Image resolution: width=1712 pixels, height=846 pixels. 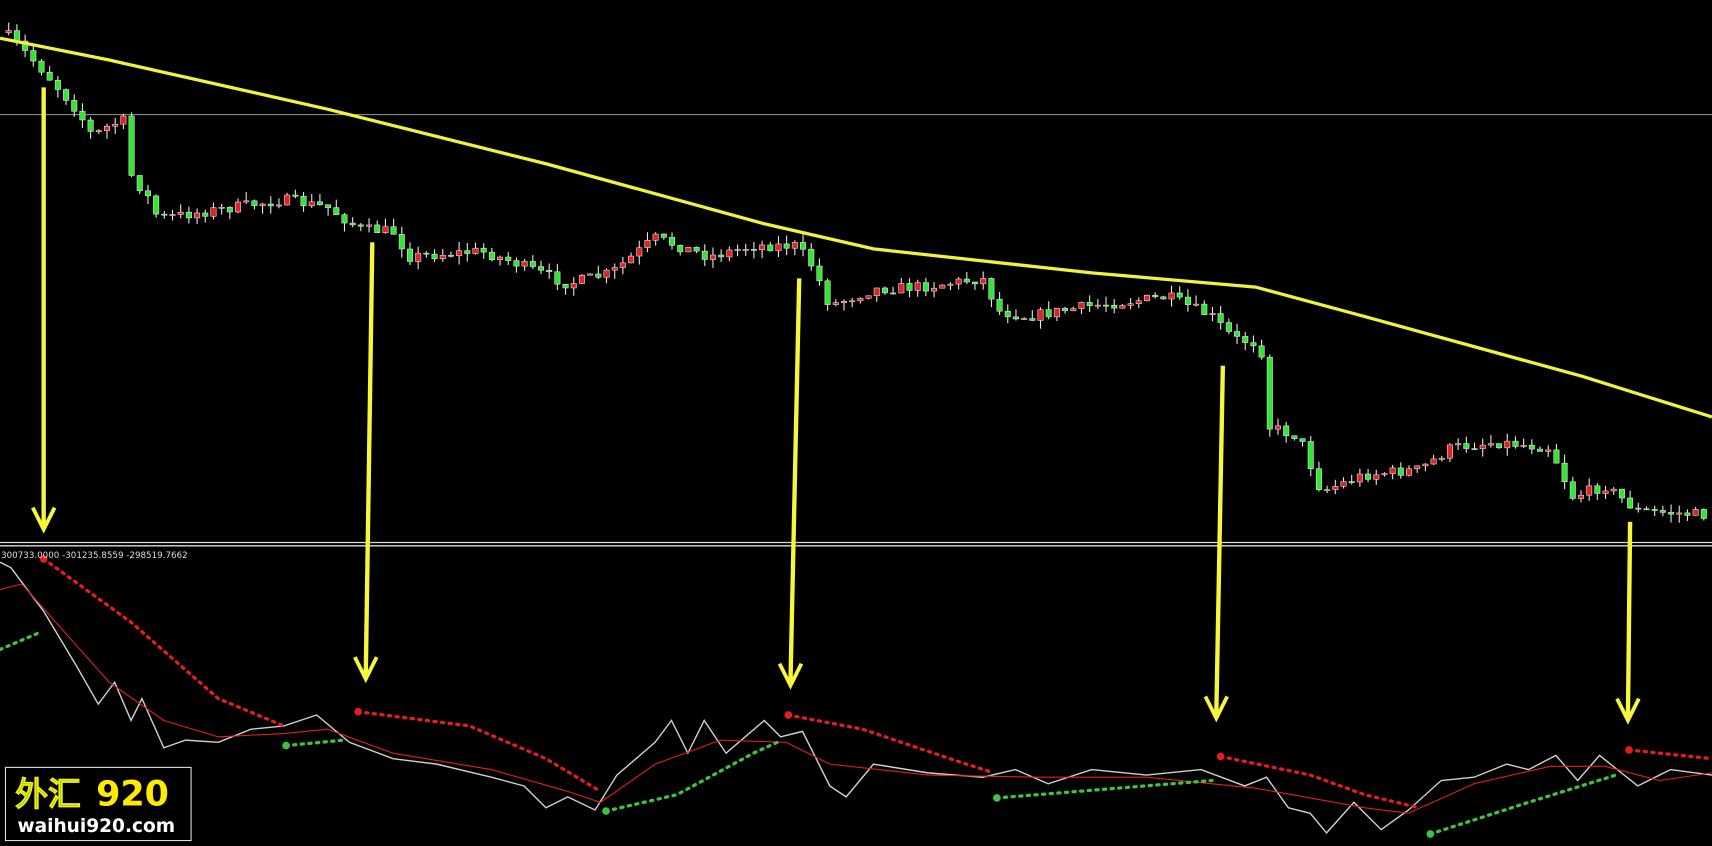 I want to click on logo-brand: 外汇, so click(x=48, y=795).